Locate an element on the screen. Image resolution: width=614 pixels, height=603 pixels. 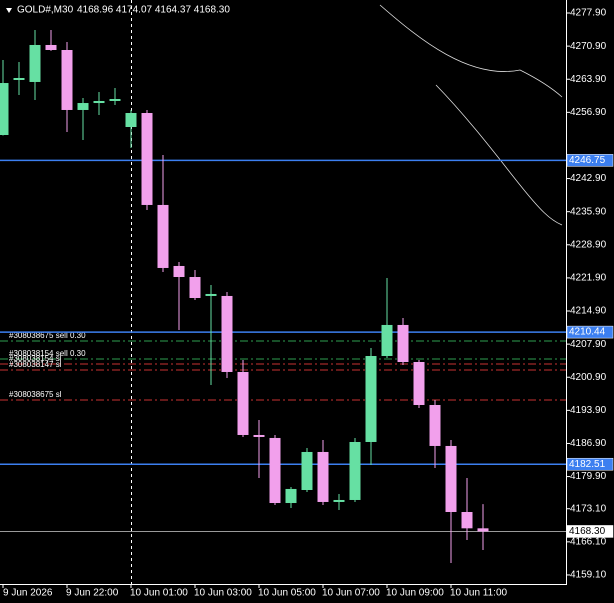
y-tick-label: 4166.10 is located at coordinates (588, 541).